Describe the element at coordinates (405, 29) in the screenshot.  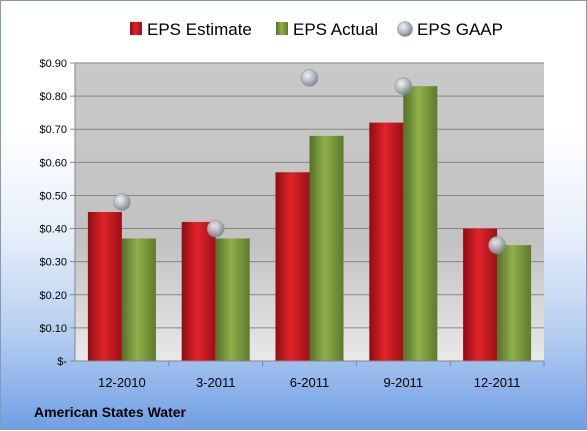
I see `legend-marker-gaap` at that location.